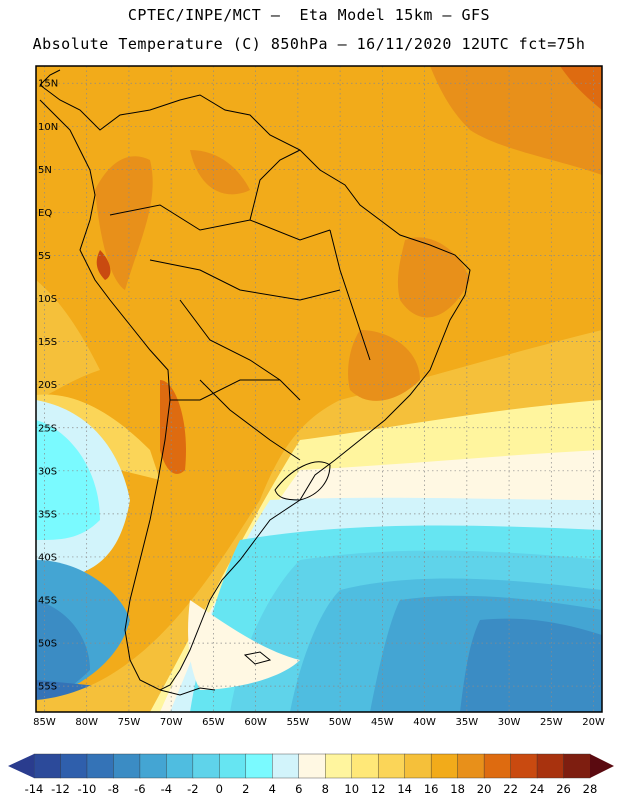 This screenshot has width=618, height=800. Describe the element at coordinates (34, 789) in the screenshot. I see `colorbar-label: -14` at that location.